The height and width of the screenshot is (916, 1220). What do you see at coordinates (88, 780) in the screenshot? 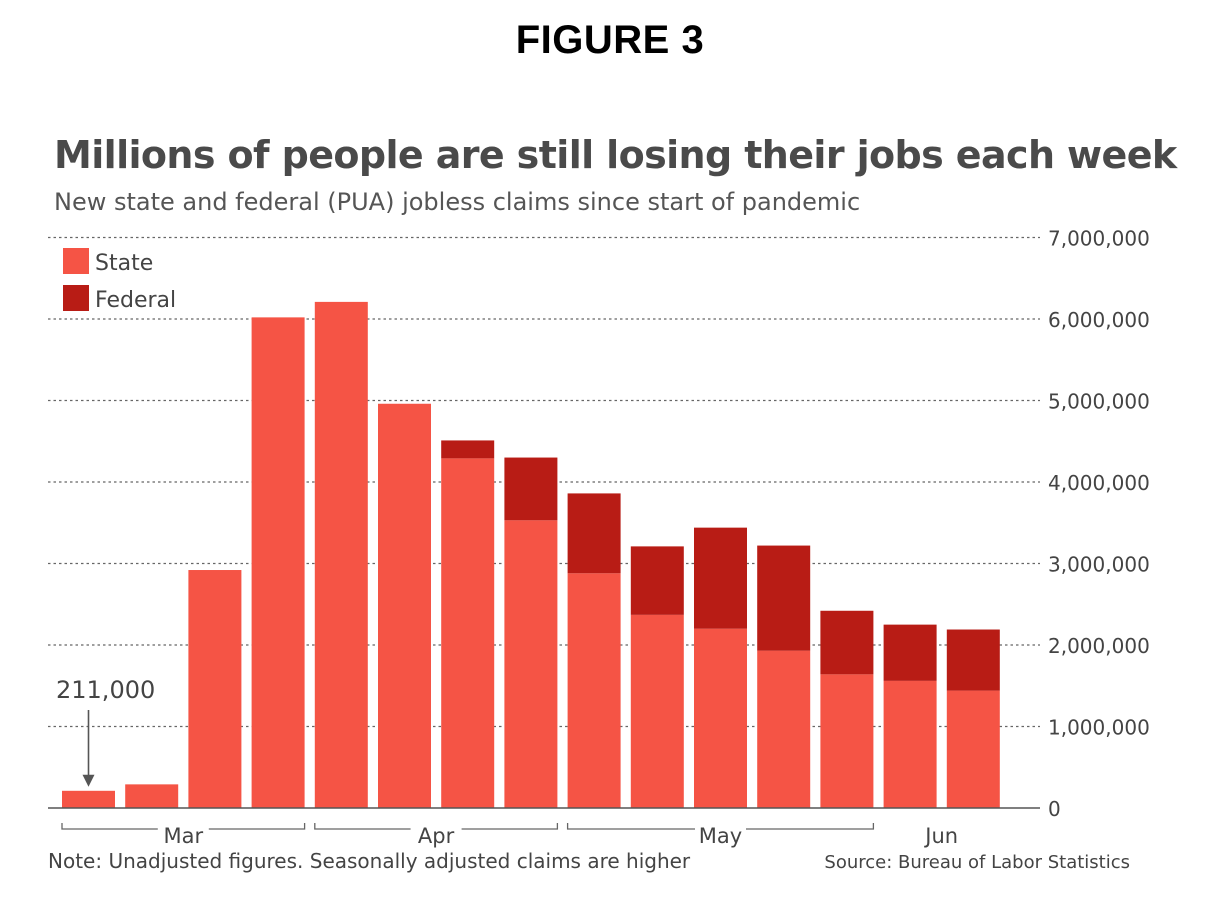
I see `annotation-arrow-head` at bounding box center [88, 780].